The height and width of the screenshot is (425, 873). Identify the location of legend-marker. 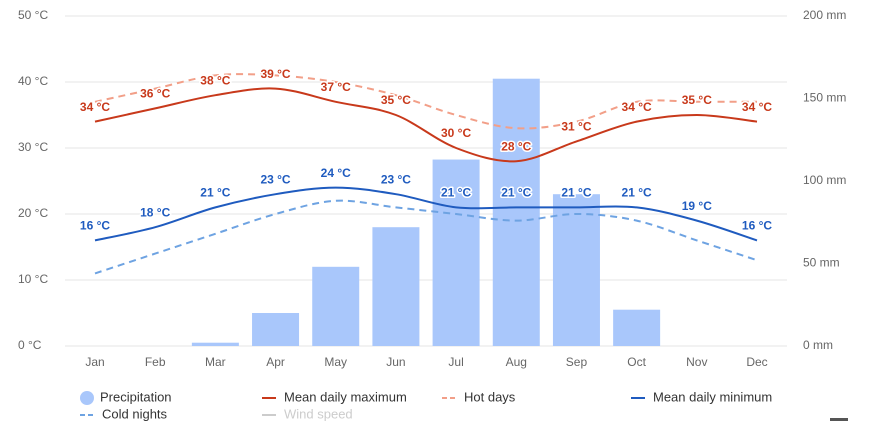
(87, 398).